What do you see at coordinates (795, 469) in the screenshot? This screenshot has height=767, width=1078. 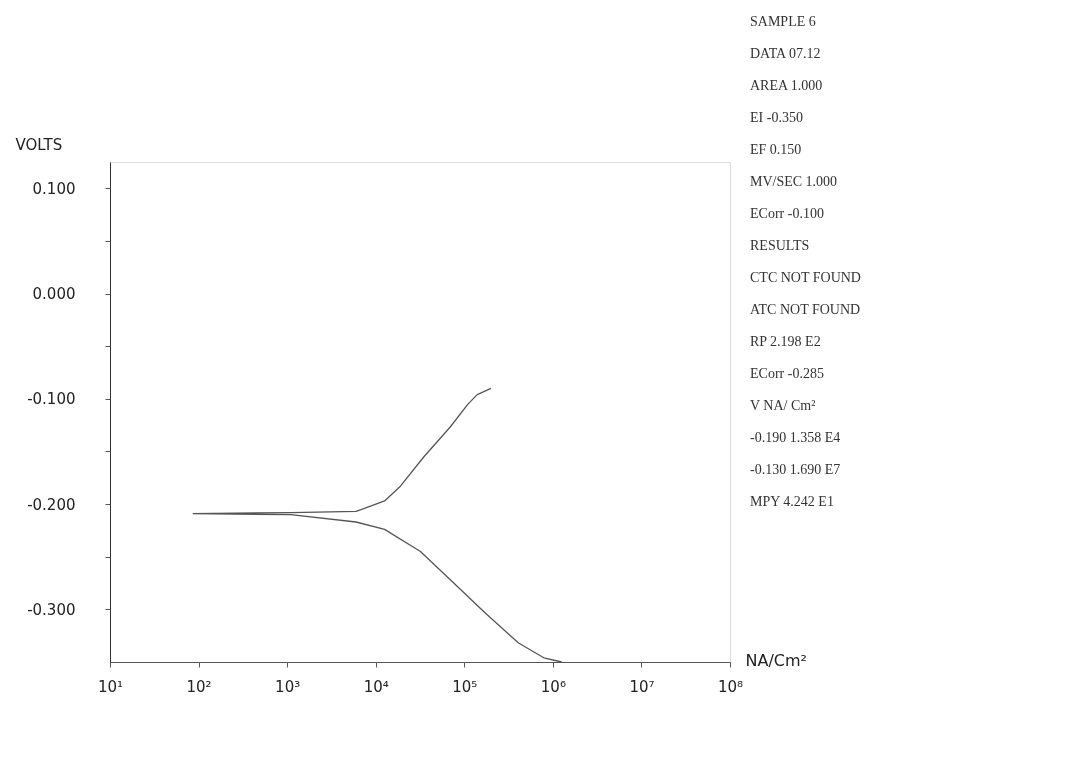 I see `text: -0.130 1.690 E7` at bounding box center [795, 469].